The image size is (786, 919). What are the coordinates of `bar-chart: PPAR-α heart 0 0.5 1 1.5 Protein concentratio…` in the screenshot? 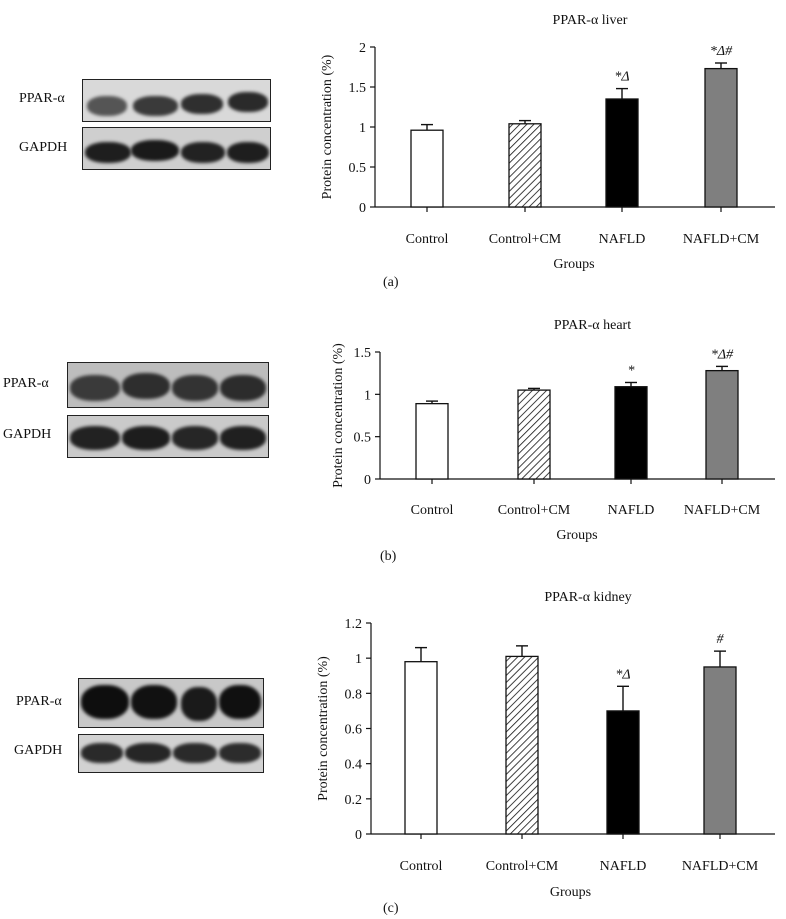 It's located at (553, 430).